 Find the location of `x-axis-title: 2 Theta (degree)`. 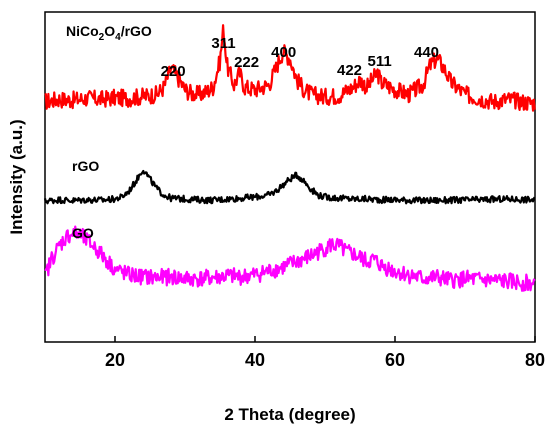

x-axis-title: 2 Theta (degree) is located at coordinates (289, 414).